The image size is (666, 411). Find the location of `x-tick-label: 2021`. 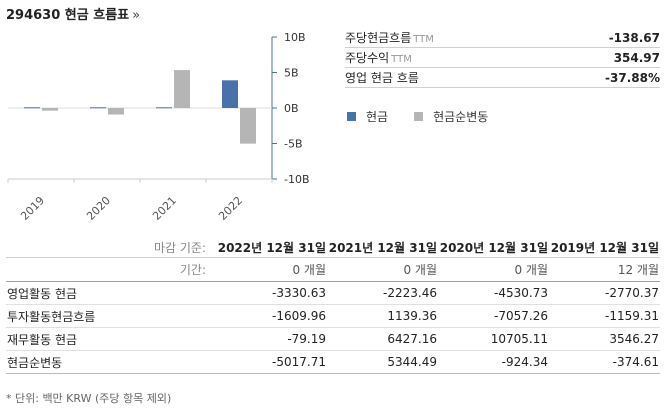

x-tick-label: 2021 is located at coordinates (164, 208).